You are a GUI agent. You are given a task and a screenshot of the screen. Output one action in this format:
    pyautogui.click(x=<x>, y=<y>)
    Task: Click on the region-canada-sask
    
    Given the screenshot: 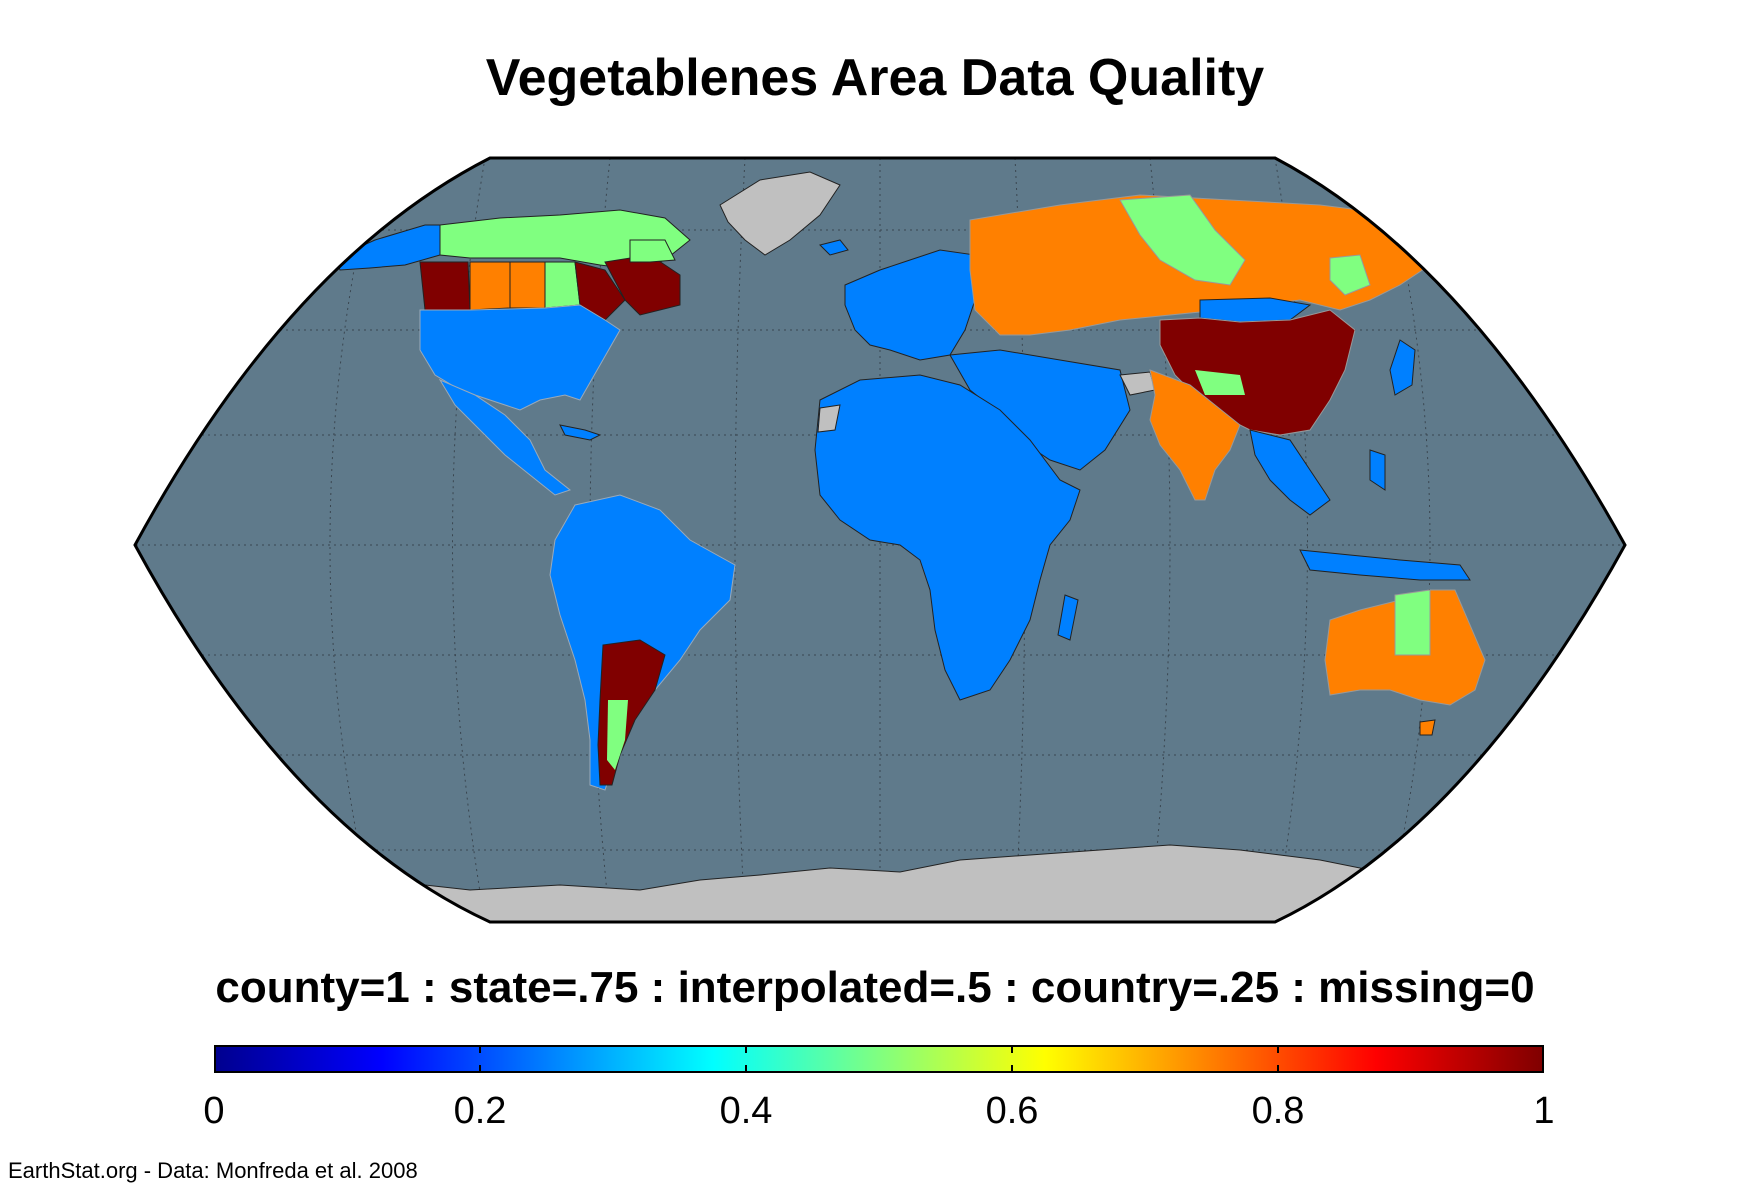 What is the action you would take?
    pyautogui.click(x=527, y=285)
    